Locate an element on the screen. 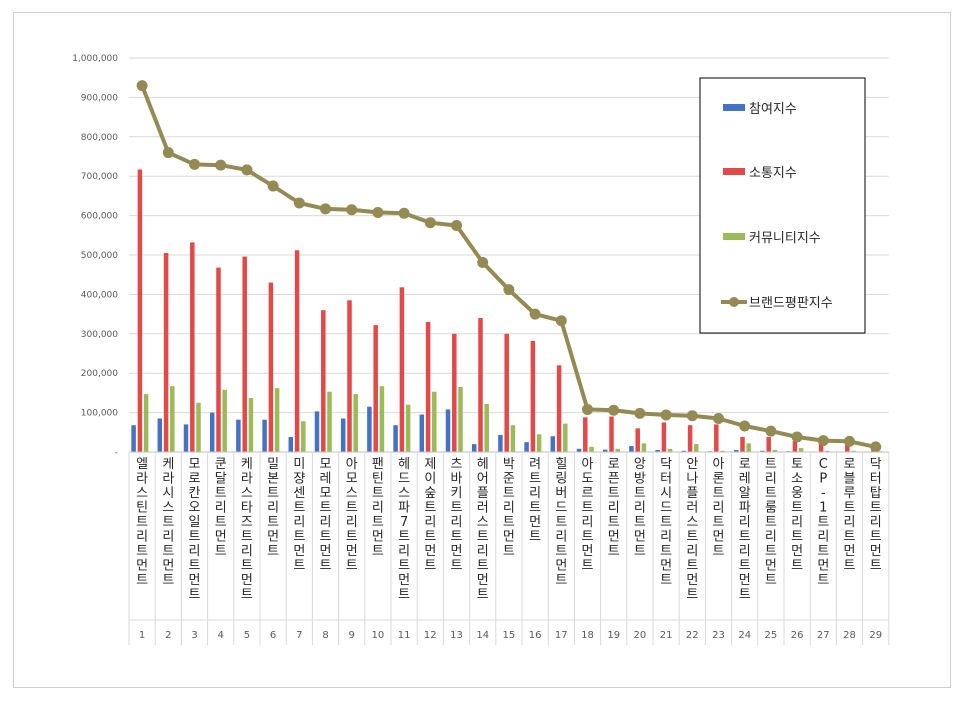  category-number: 26 is located at coordinates (797, 635).